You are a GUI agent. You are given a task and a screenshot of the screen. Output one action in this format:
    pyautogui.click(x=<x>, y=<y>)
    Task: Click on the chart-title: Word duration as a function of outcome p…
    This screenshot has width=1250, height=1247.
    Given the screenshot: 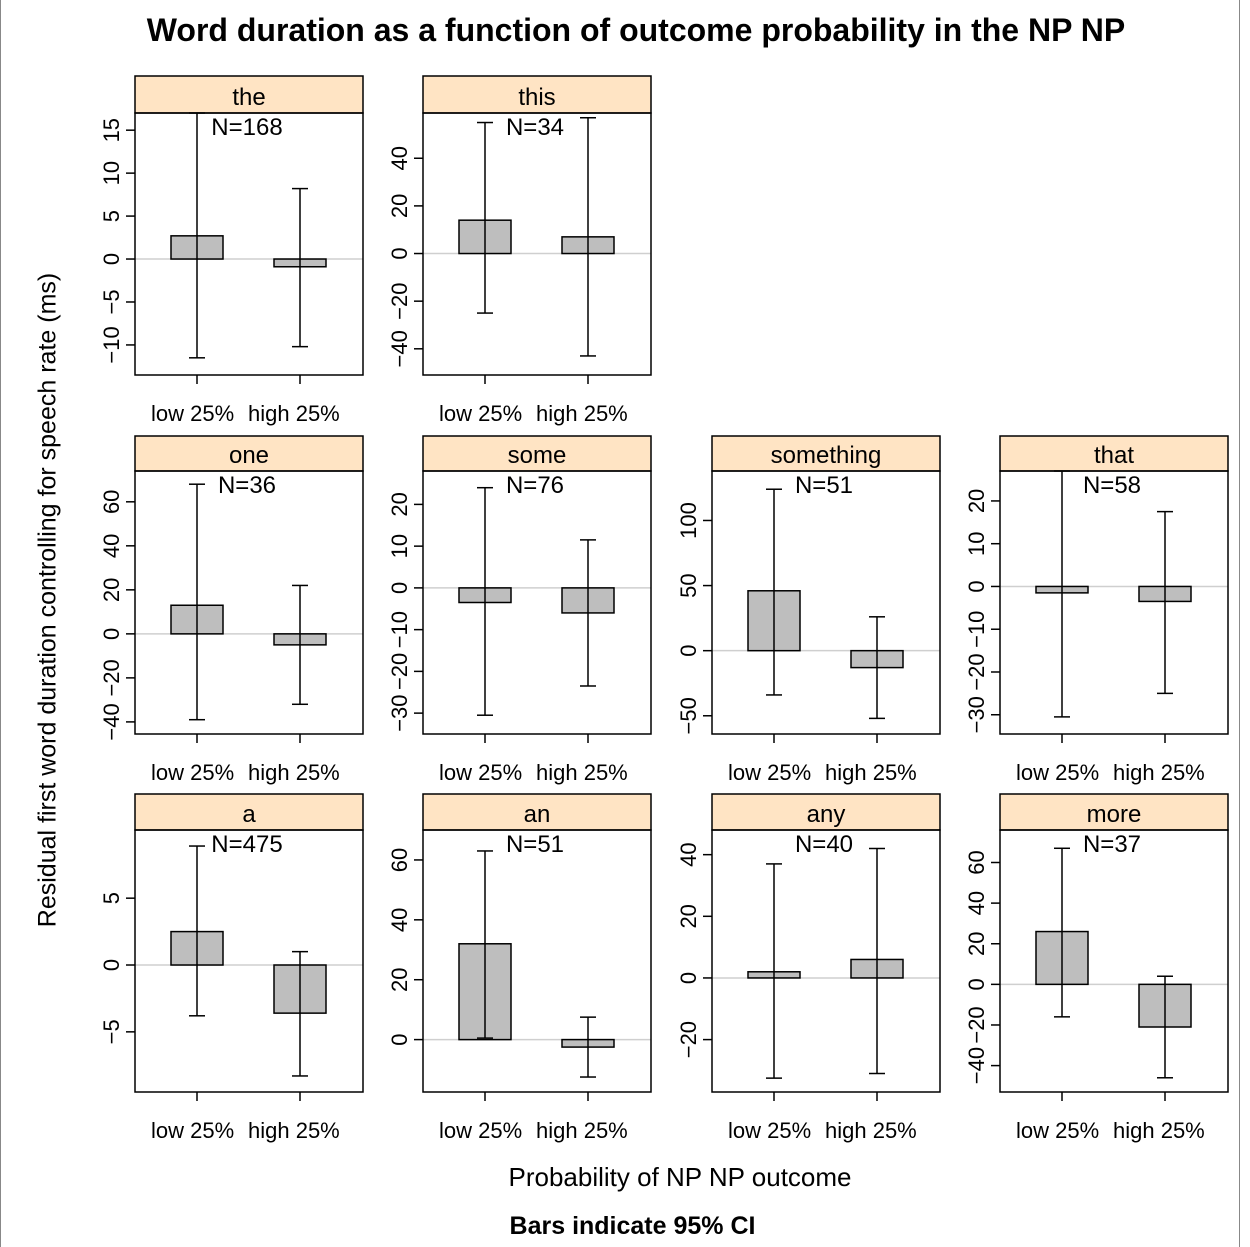 What is the action you would take?
    pyautogui.click(x=636, y=30)
    